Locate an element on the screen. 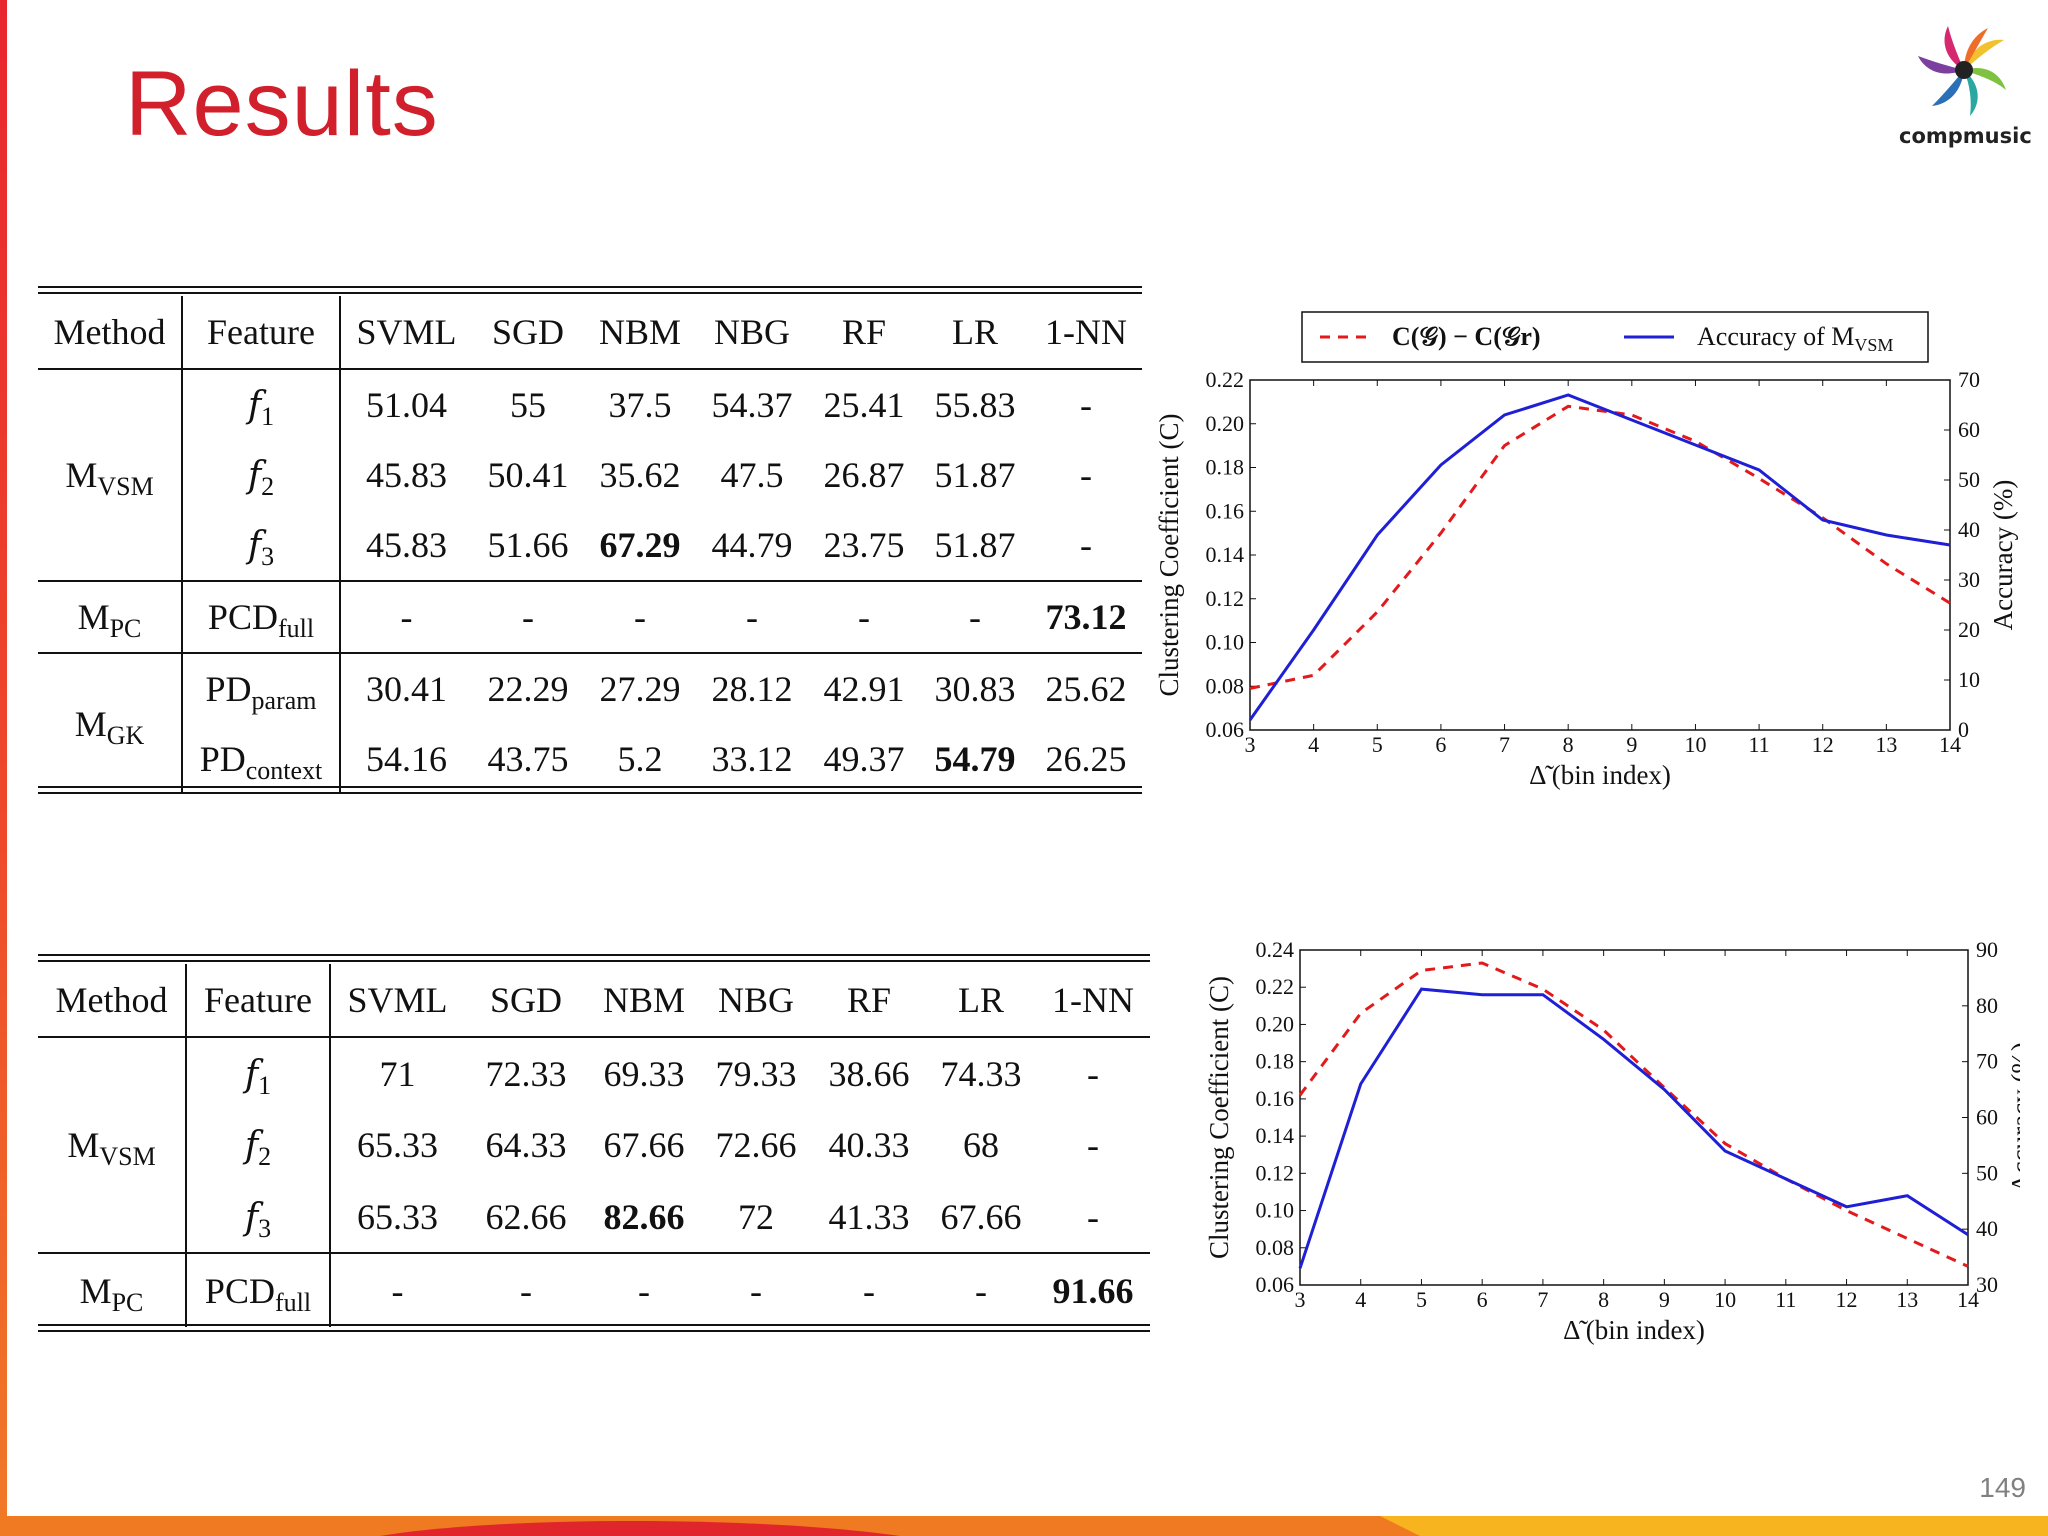 The height and width of the screenshot is (1536, 2048). value-cell: 30.83 is located at coordinates (975, 689).